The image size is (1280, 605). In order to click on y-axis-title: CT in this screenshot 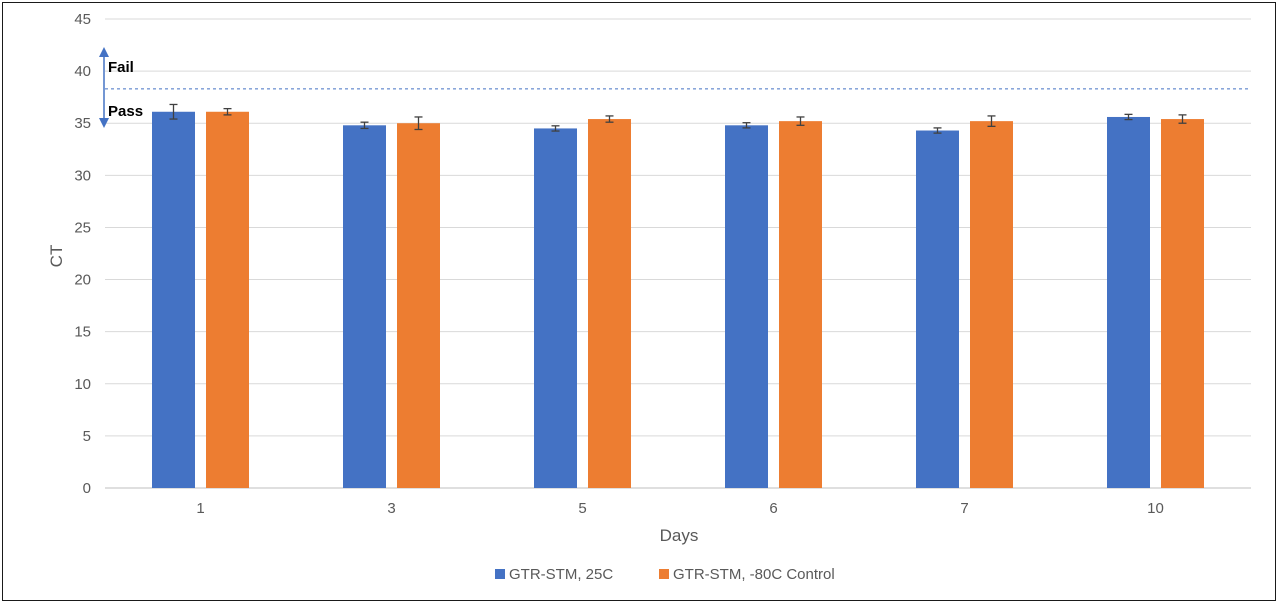, I will do `click(56, 256)`.